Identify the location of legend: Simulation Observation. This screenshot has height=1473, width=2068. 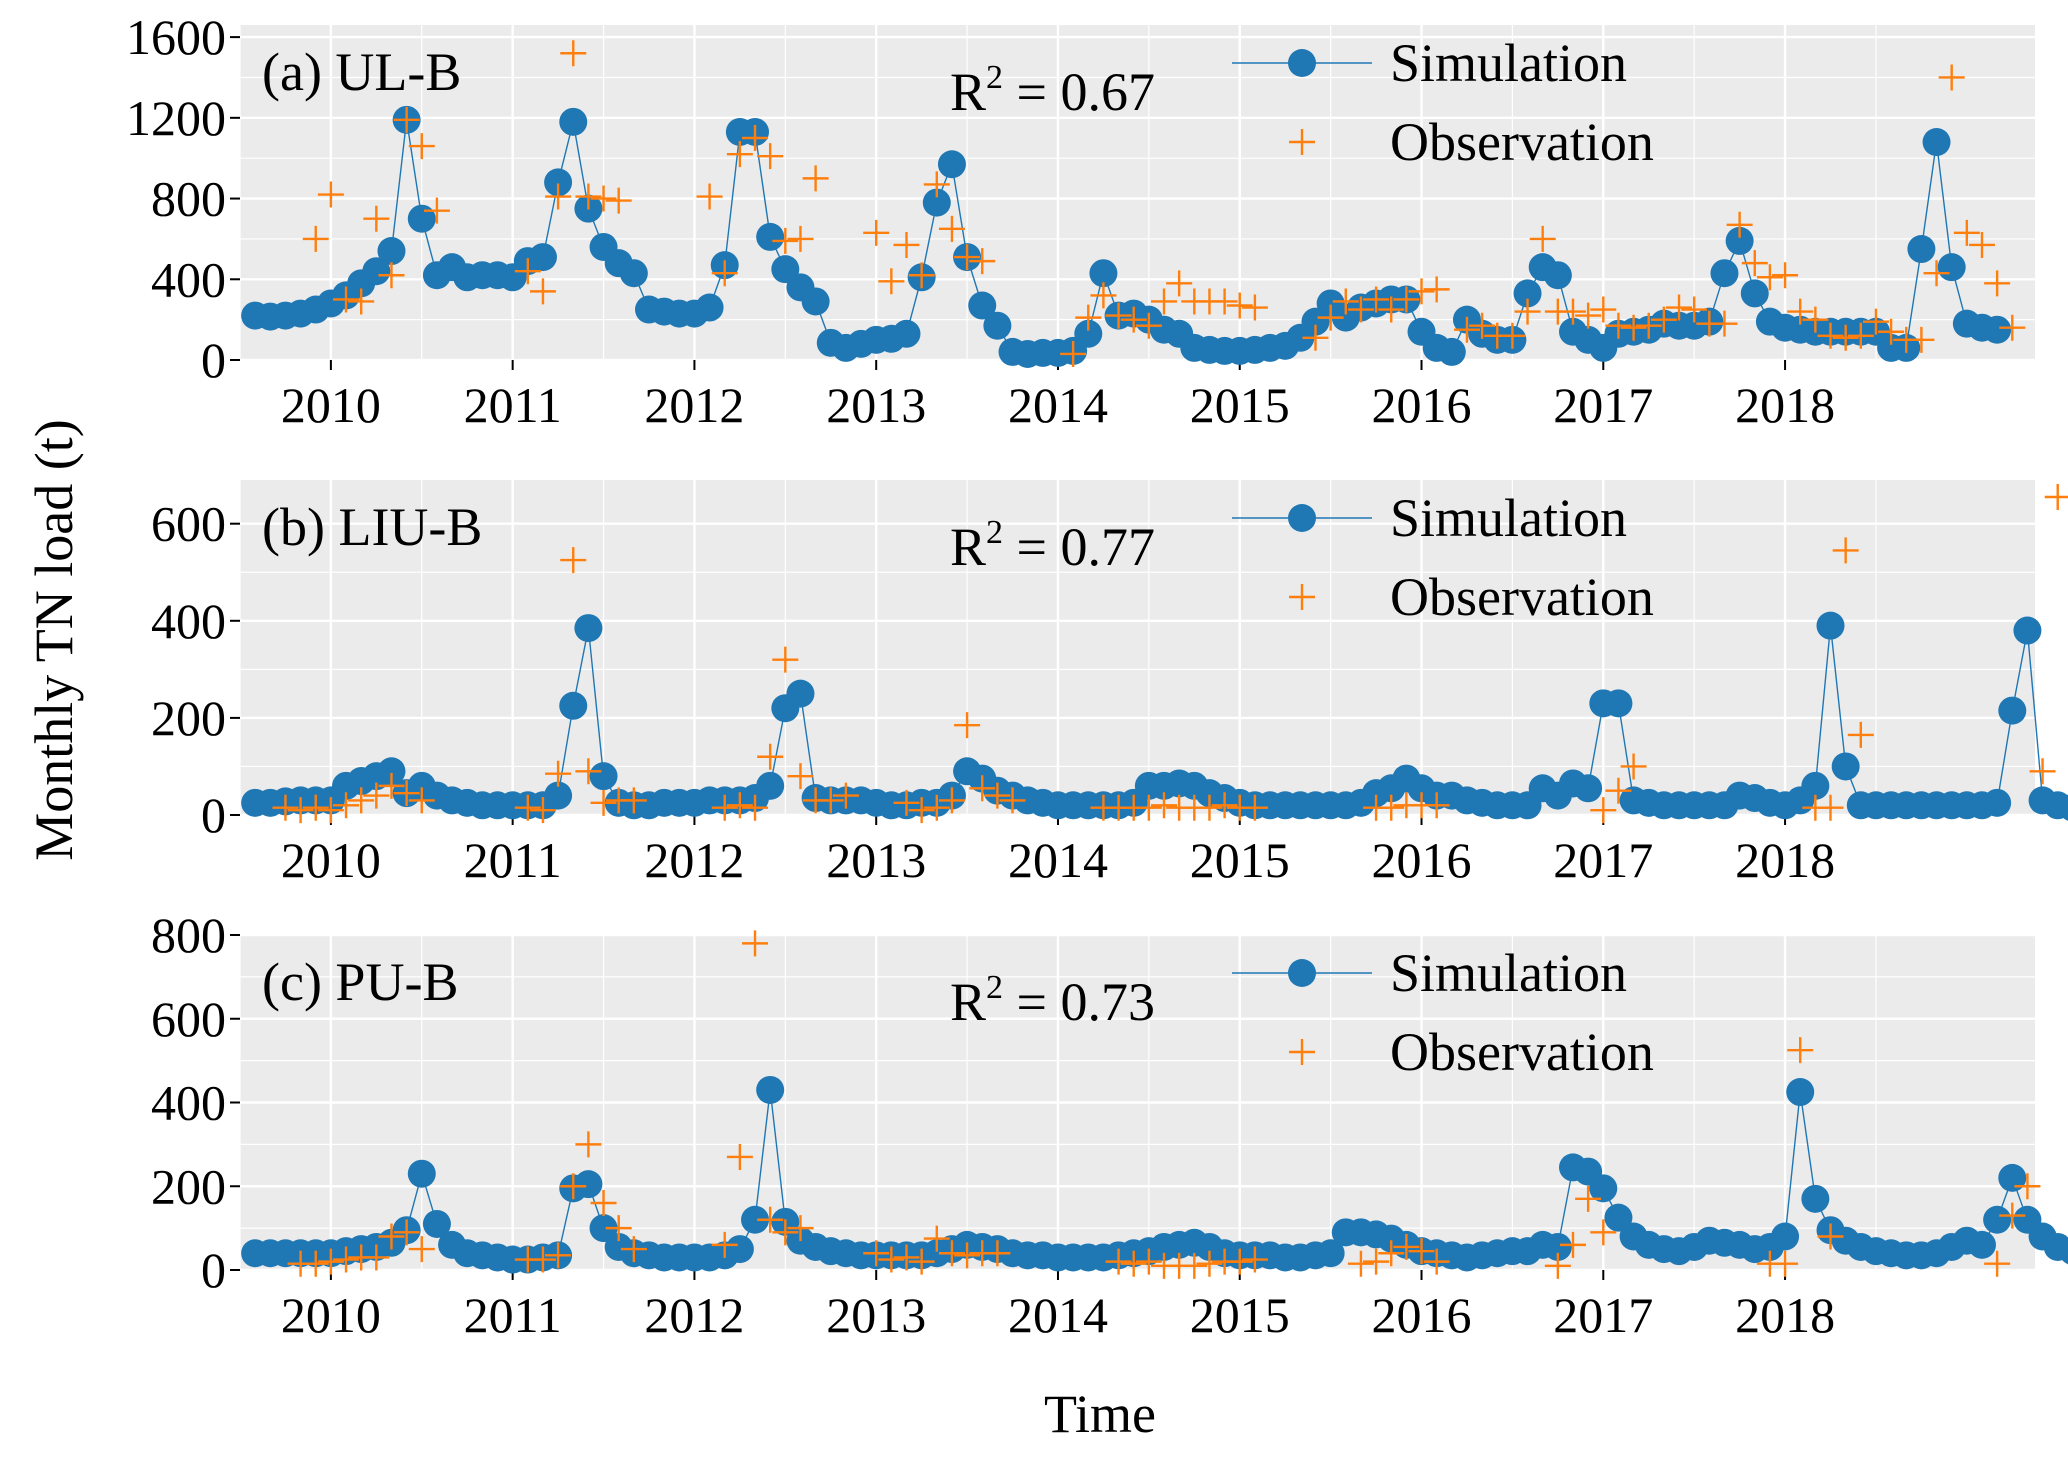
(1443, 557).